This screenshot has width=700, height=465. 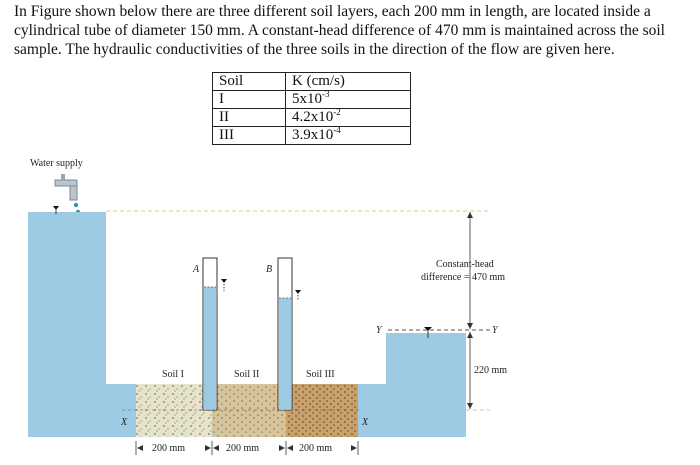 What do you see at coordinates (196, 269) in the screenshot?
I see `piezometer-a-label: A` at bounding box center [196, 269].